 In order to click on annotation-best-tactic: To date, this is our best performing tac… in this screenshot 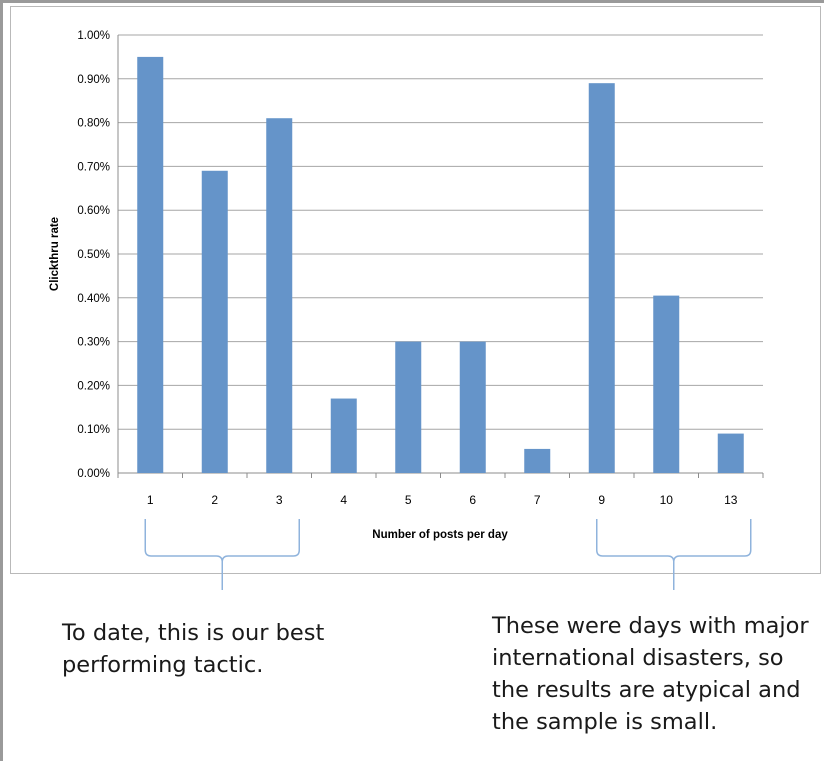, I will do `click(193, 649)`.